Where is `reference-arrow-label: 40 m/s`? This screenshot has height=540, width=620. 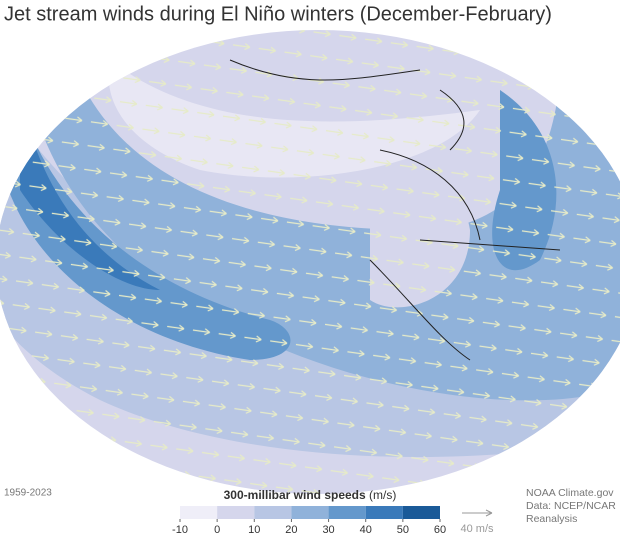
reference-arrow-label: 40 m/s is located at coordinates (477, 529).